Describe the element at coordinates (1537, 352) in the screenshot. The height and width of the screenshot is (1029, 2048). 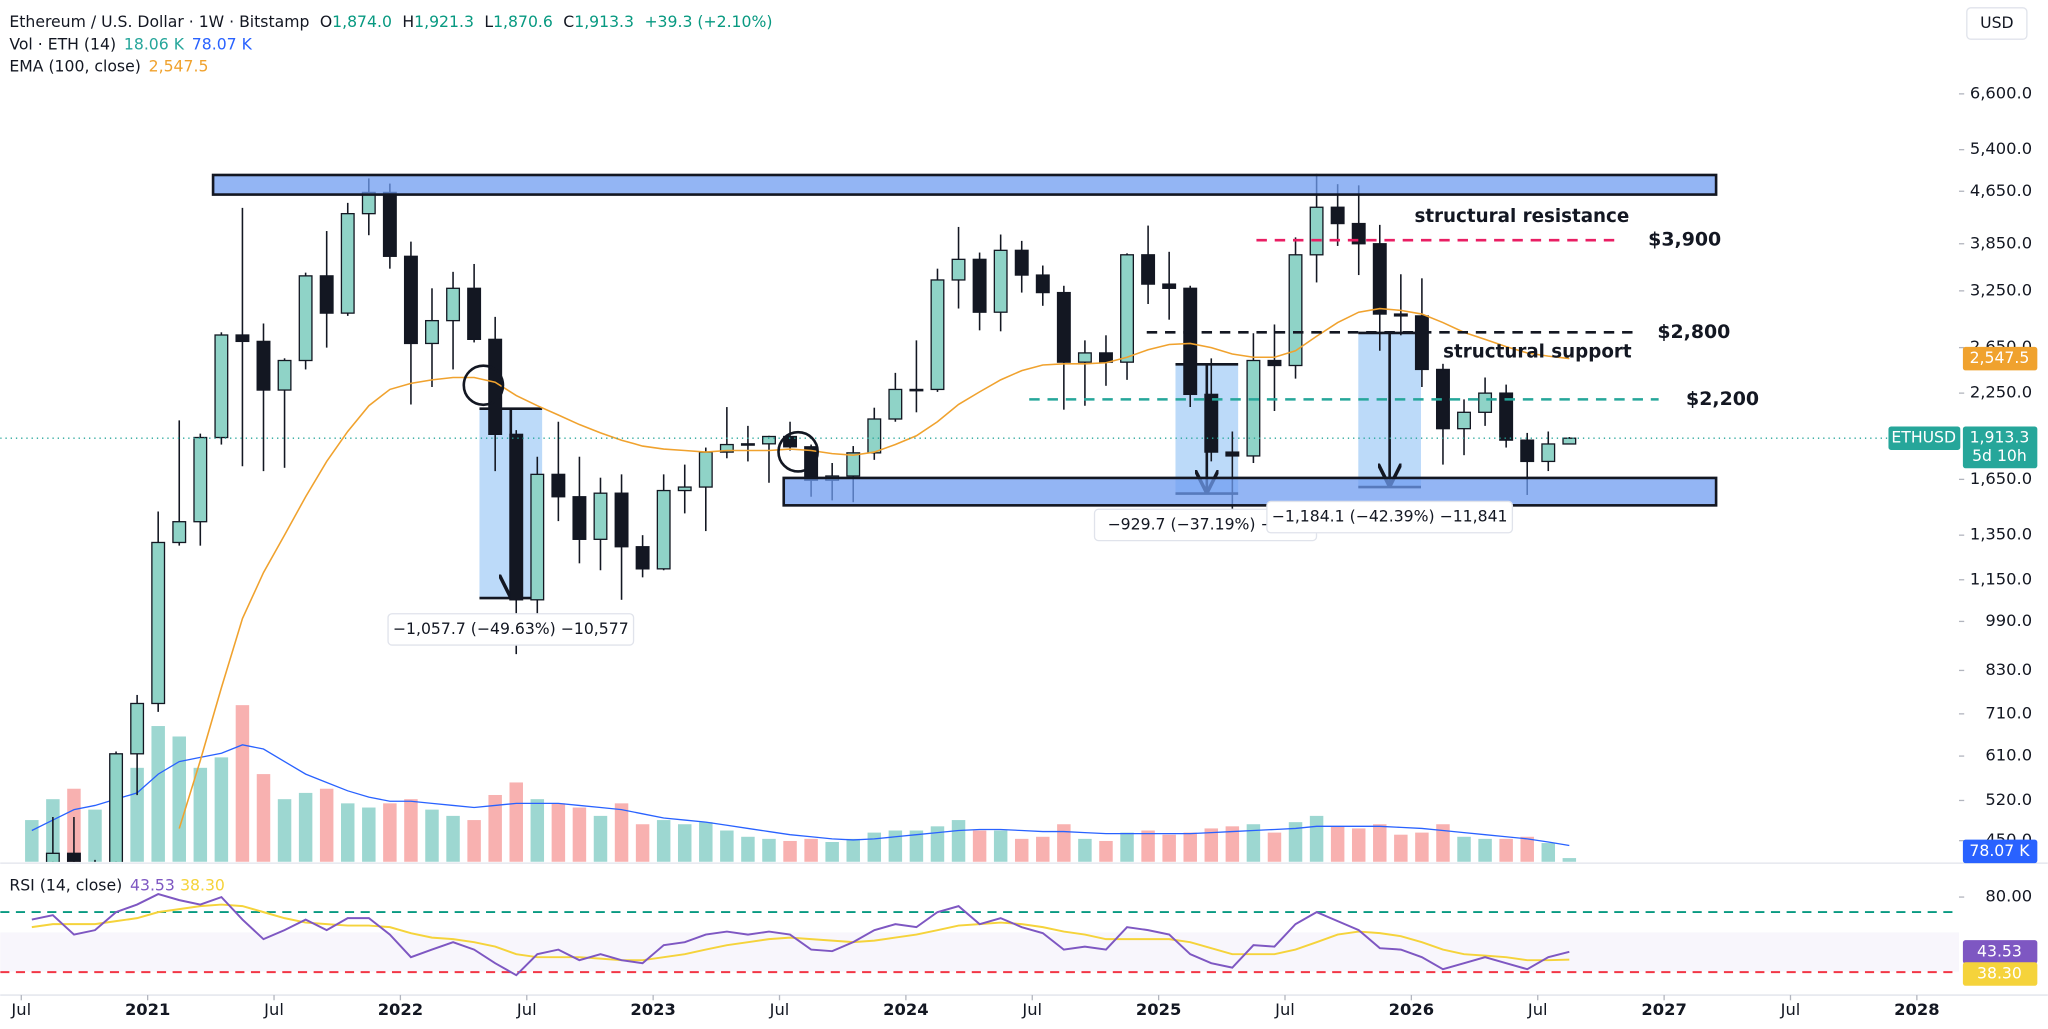
I see `annotation-text: structural support` at that location.